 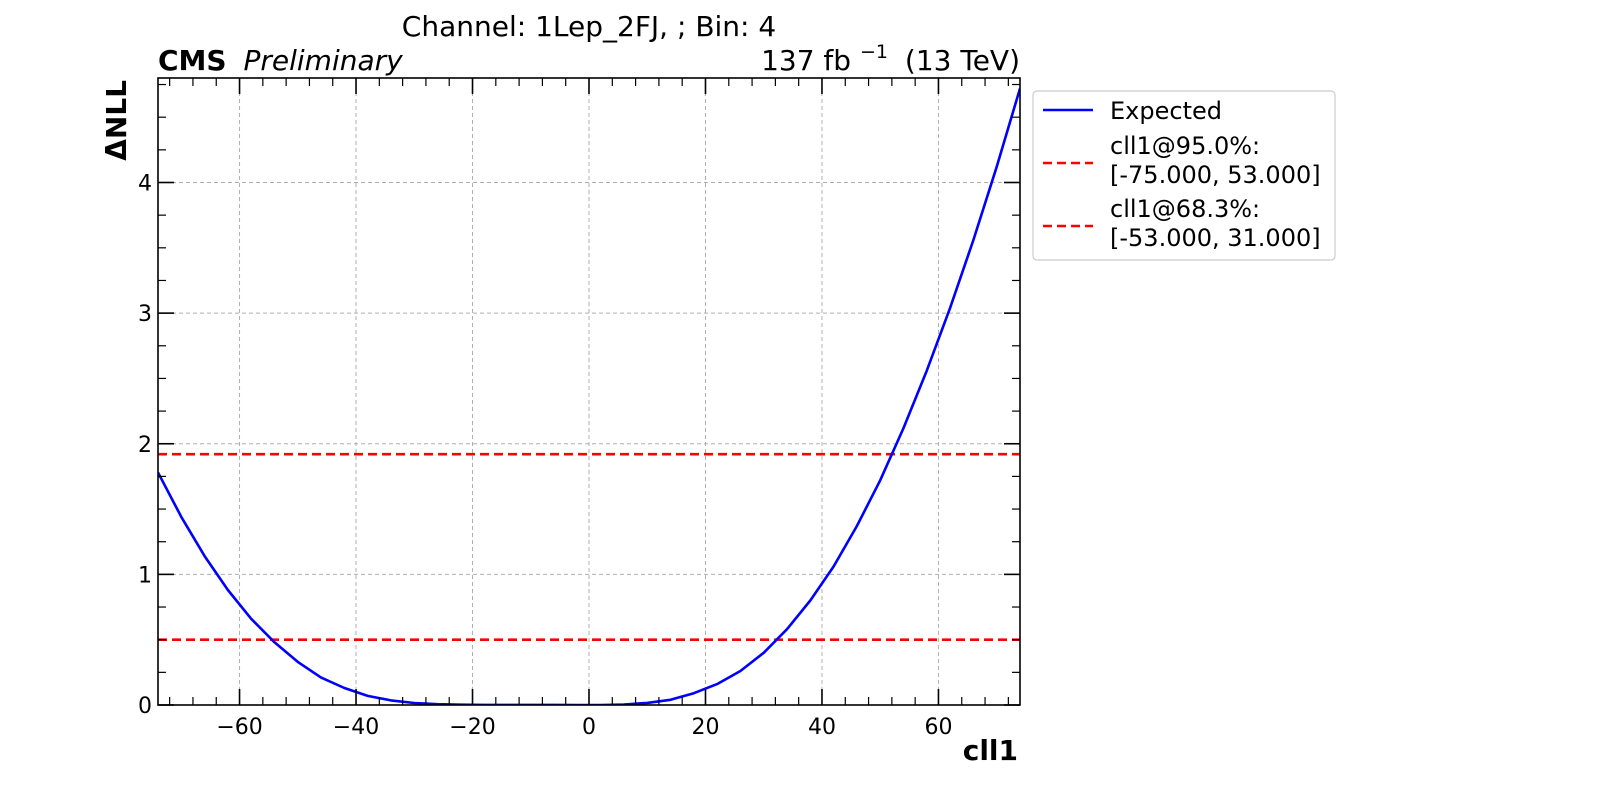 What do you see at coordinates (1215, 175) in the screenshot?
I see `legend-interval-ci95: [-75.000, 53.000]` at bounding box center [1215, 175].